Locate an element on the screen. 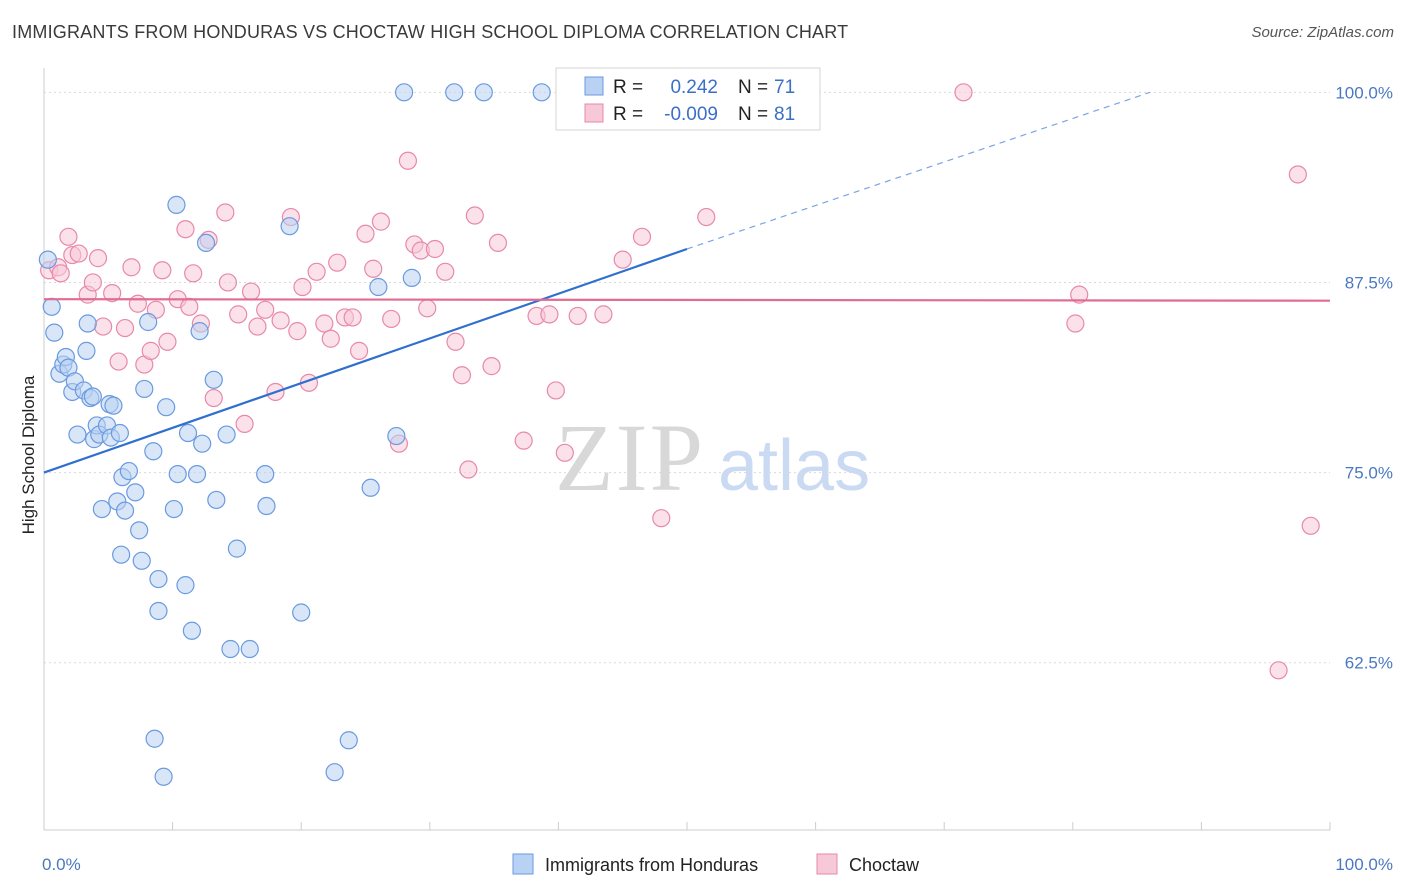 Image resolution: width=1406 pixels, height=892 pixels. trendline-honduras is located at coordinates (365, 360).